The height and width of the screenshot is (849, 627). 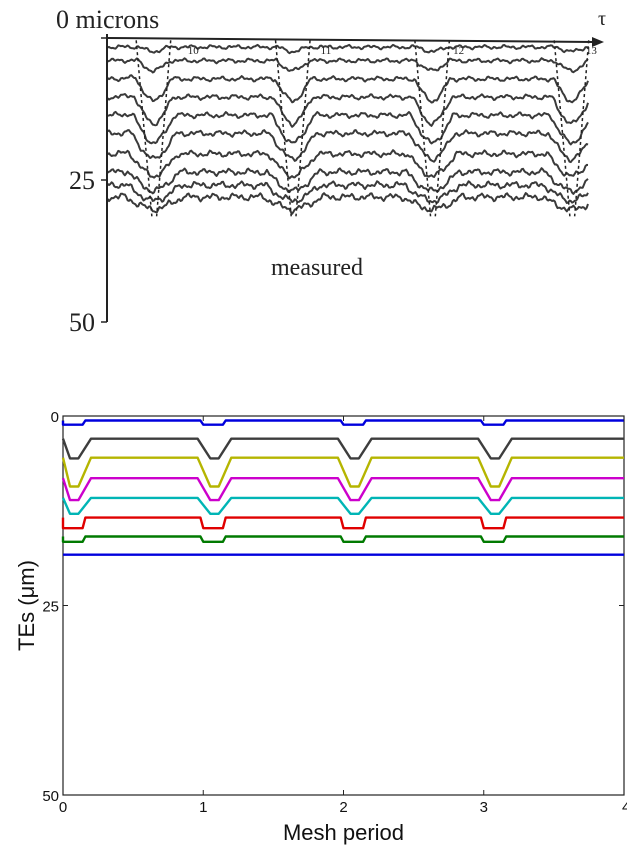 I want to click on simulated-x-axis-label: Mesh period, so click(x=343, y=832).